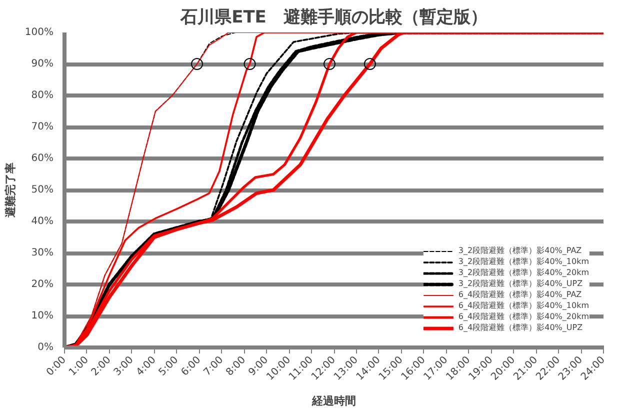  Describe the element at coordinates (42, 316) in the screenshot. I see `y-tick-label: 10%` at that location.